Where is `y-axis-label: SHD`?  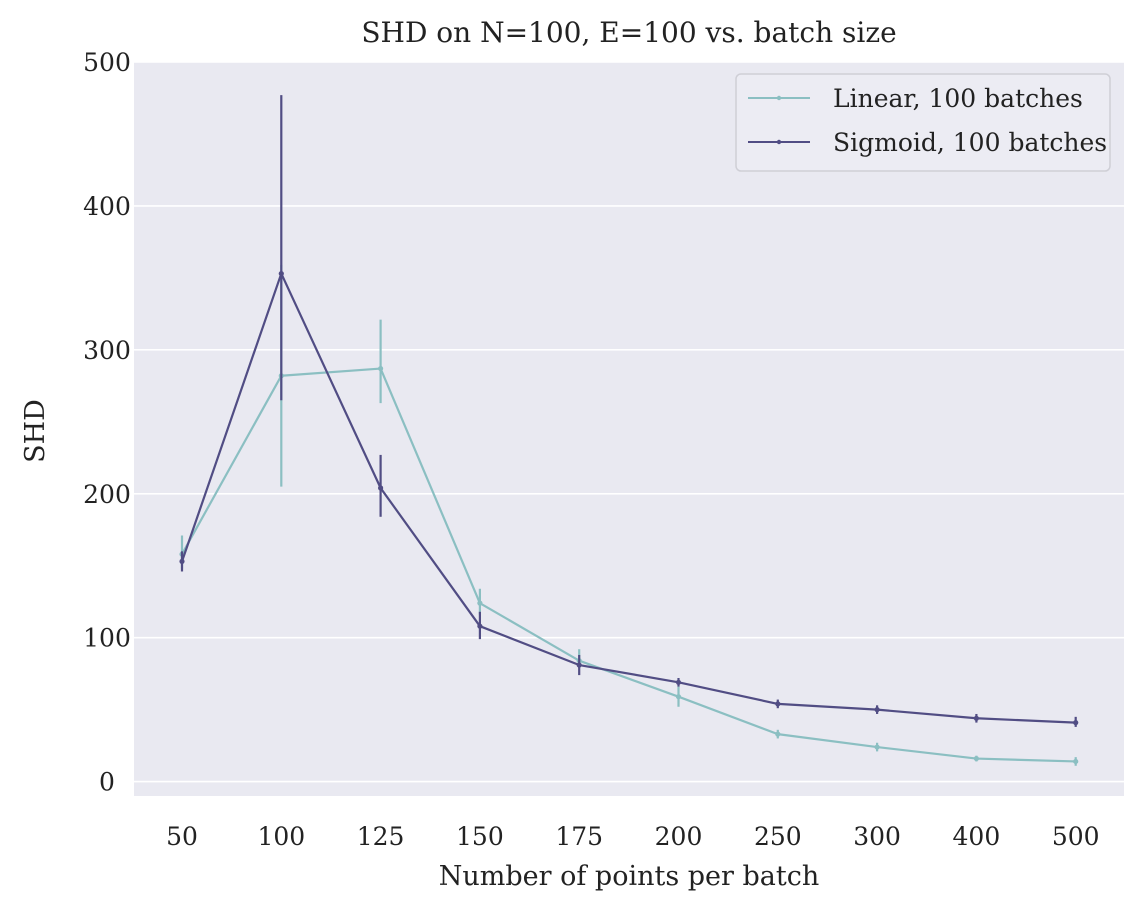 y-axis-label: SHD is located at coordinates (35, 431).